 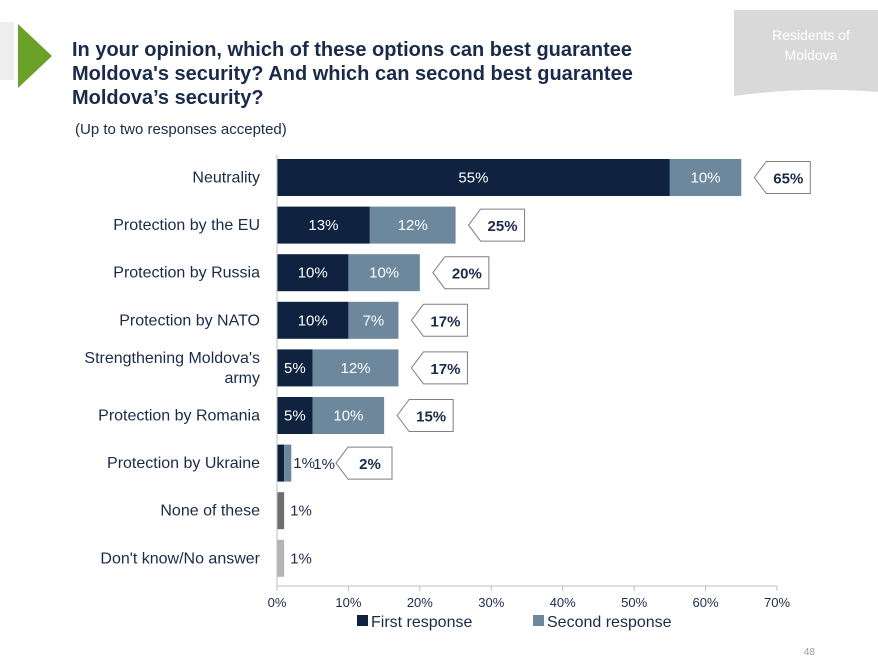 What do you see at coordinates (609, 622) in the screenshot?
I see `legend-label-second: Second response` at bounding box center [609, 622].